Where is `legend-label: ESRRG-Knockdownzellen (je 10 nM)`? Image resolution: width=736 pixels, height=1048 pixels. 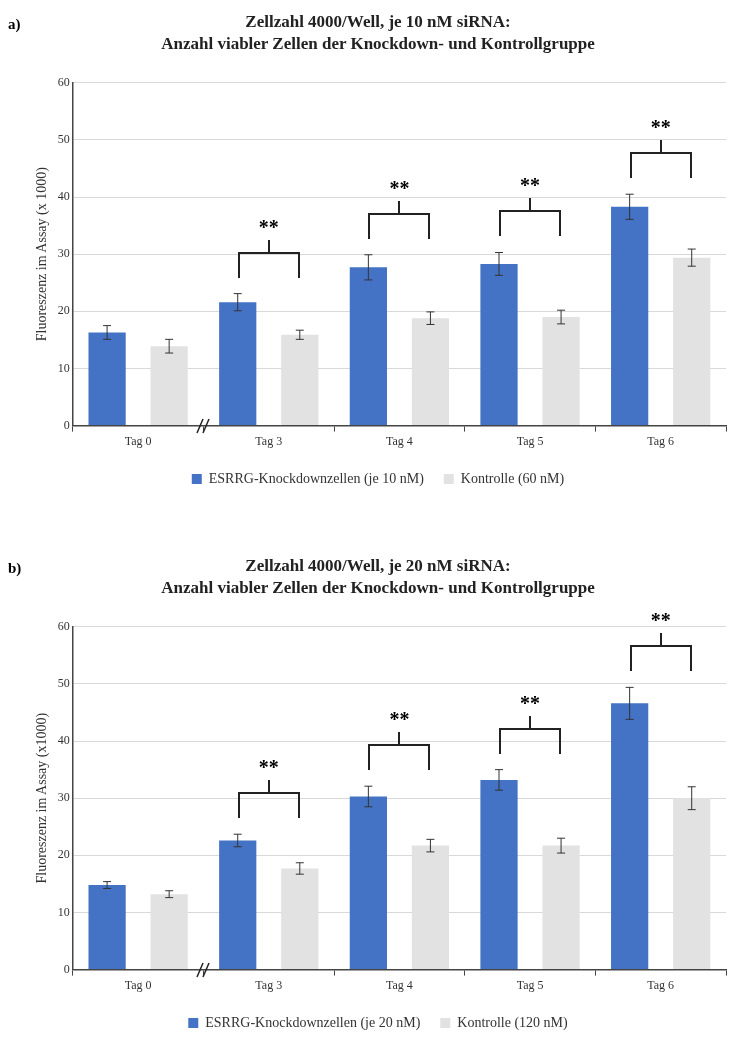 legend-label: ESRRG-Knockdownzellen (je 10 nM) is located at coordinates (316, 478).